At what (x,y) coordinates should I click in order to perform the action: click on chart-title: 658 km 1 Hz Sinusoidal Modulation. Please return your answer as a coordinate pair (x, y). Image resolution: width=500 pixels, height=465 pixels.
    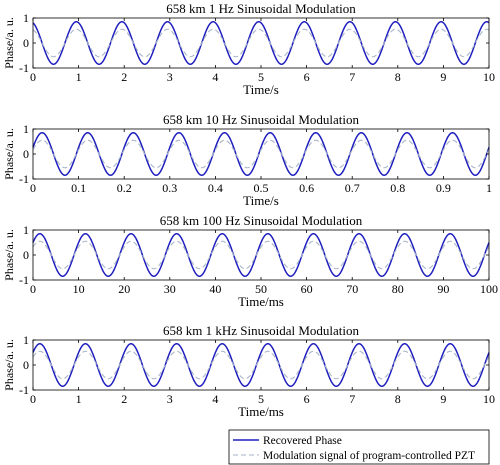
    Looking at the image, I should click on (261, 8).